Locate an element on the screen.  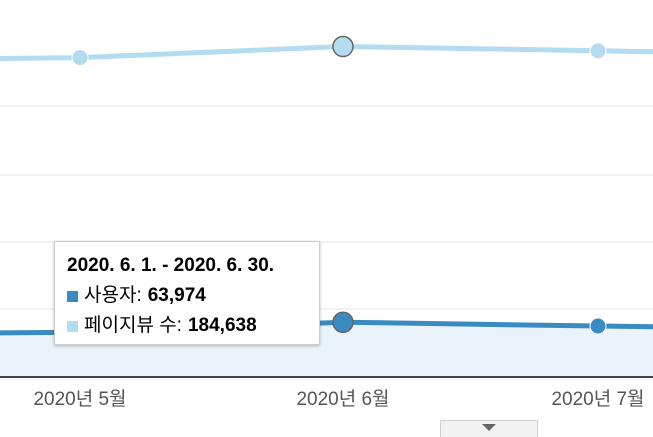
chart-scroll-handle is located at coordinates (489, 428).